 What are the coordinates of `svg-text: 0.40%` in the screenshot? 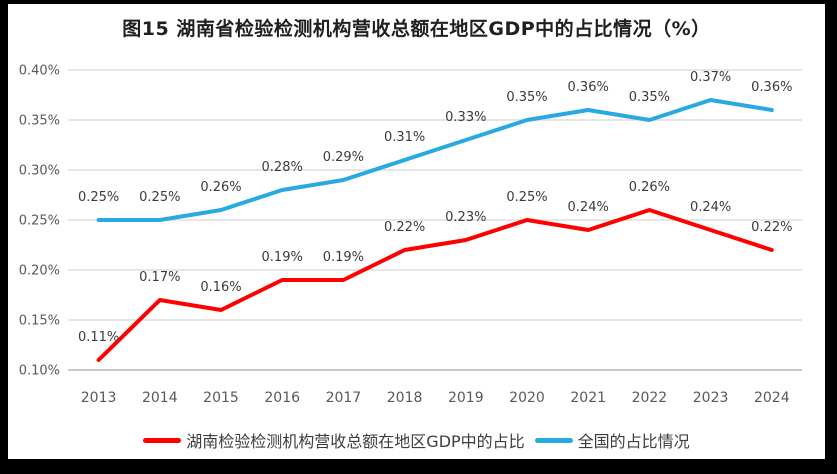 It's located at (39, 71).